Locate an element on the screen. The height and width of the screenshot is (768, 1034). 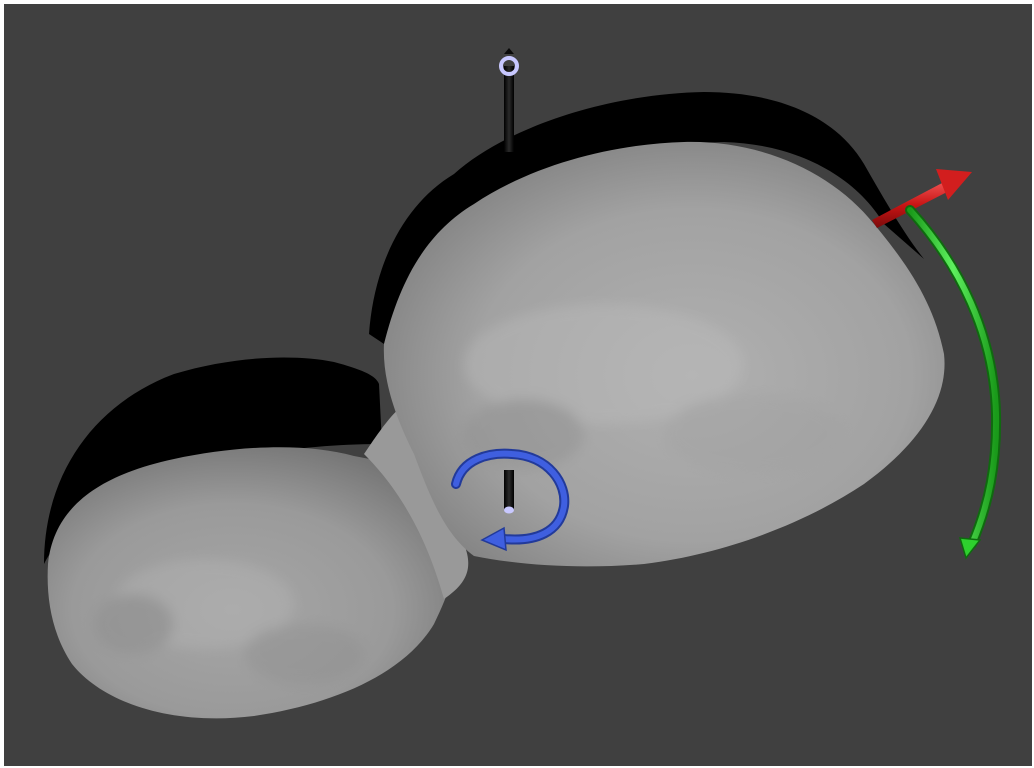
asteroid-neck is located at coordinates (416, 499).